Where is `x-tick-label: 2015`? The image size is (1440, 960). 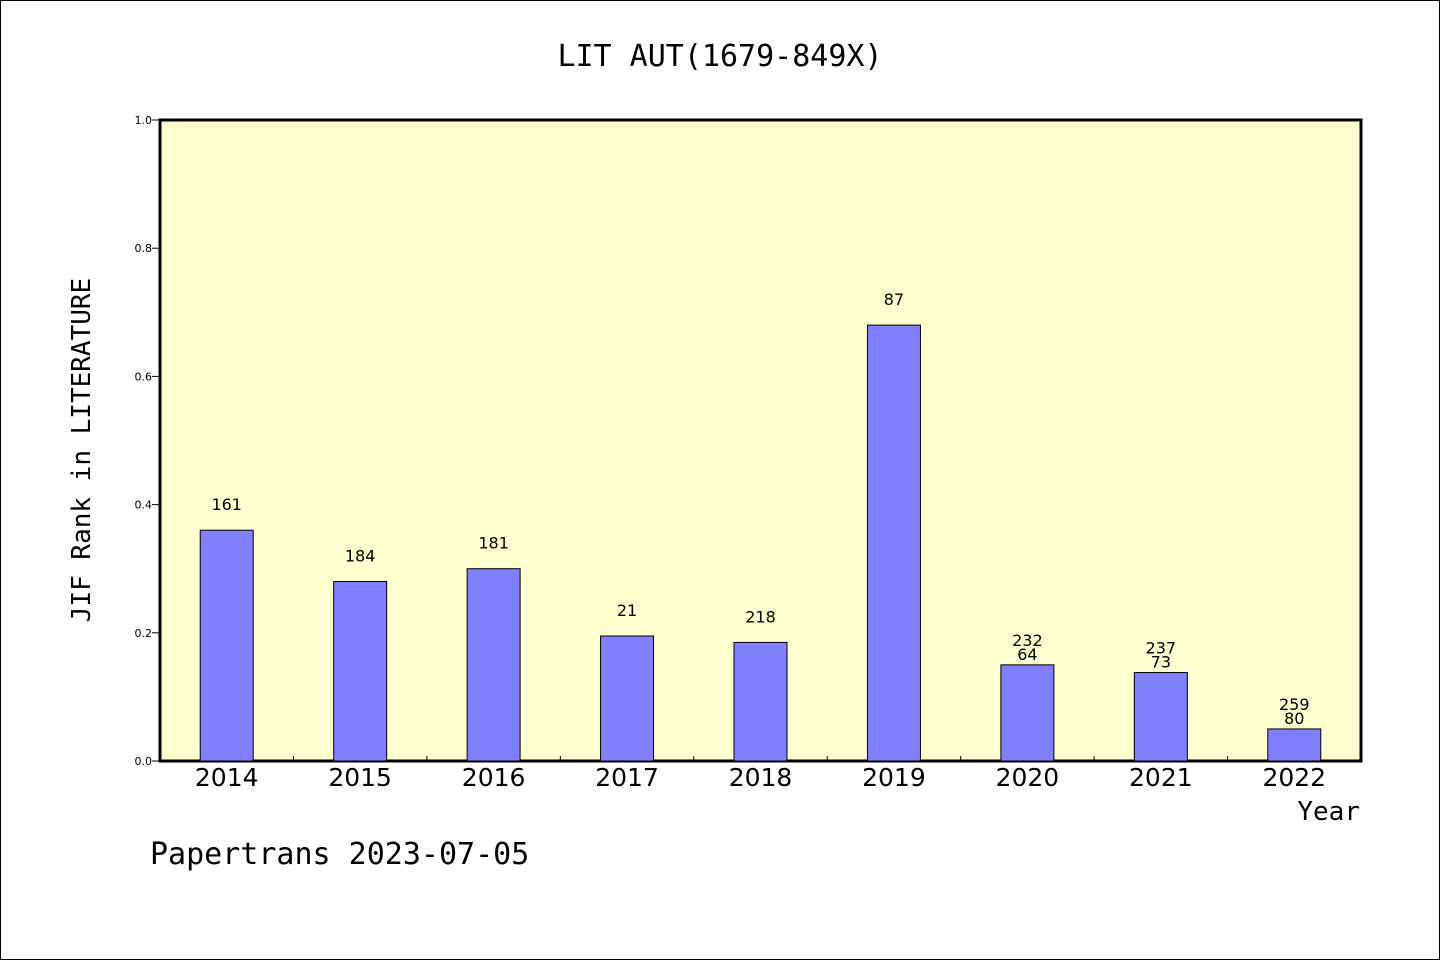
x-tick-label: 2015 is located at coordinates (360, 777).